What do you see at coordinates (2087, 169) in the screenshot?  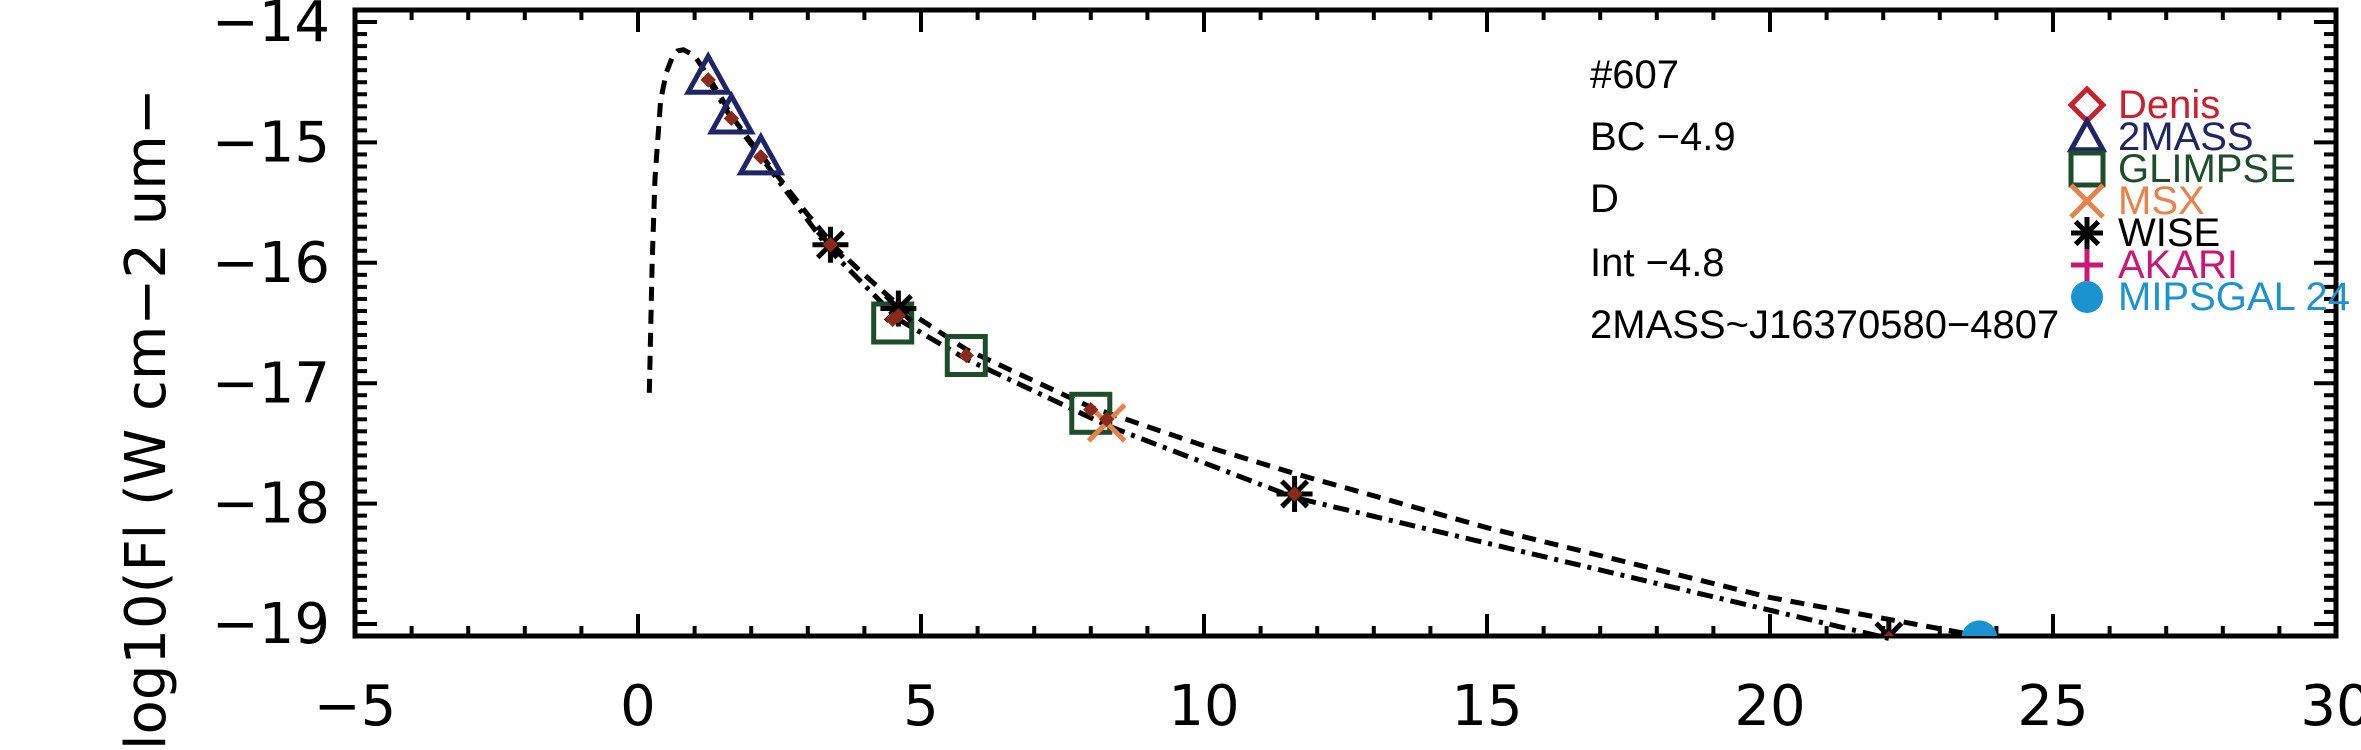 I see `legend-marker-glimpse` at bounding box center [2087, 169].